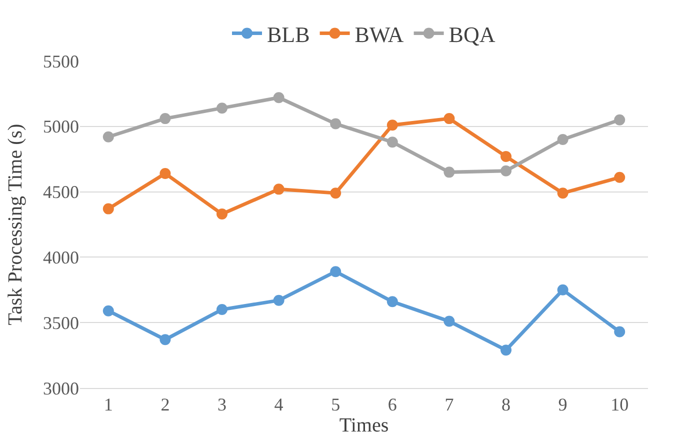  What do you see at coordinates (15, 225) in the screenshot?
I see `y-axis-title: Task Processing Time (s)` at bounding box center [15, 225].